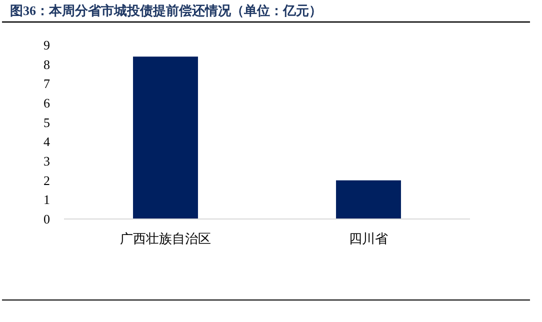 This screenshot has width=542, height=322. Describe the element at coordinates (47, 122) in the screenshot. I see `y-tick-label: 5` at that location.